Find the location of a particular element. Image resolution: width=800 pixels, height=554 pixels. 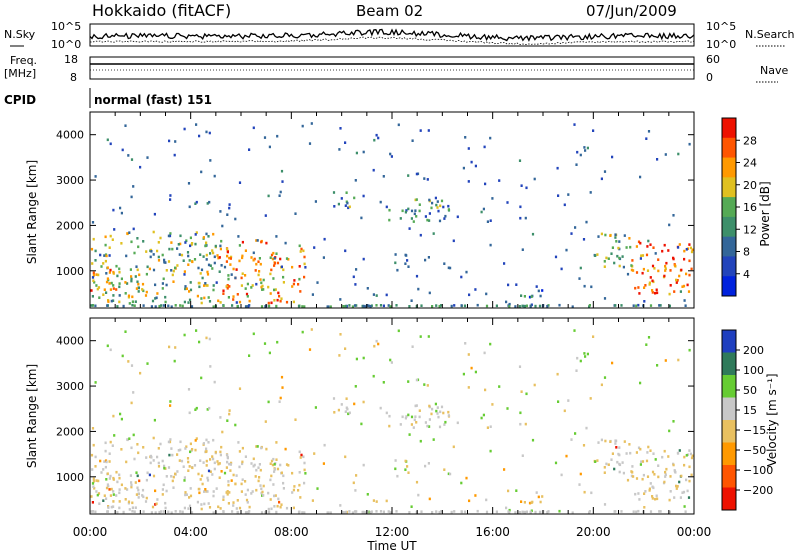

x-tick-label: 00:00 is located at coordinates (694, 532).